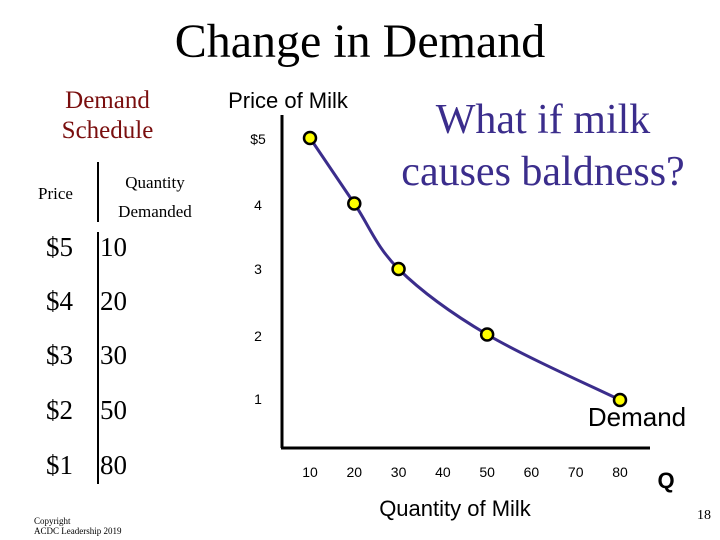  I want to click on schedule-row-qty: 80, so click(113, 465).